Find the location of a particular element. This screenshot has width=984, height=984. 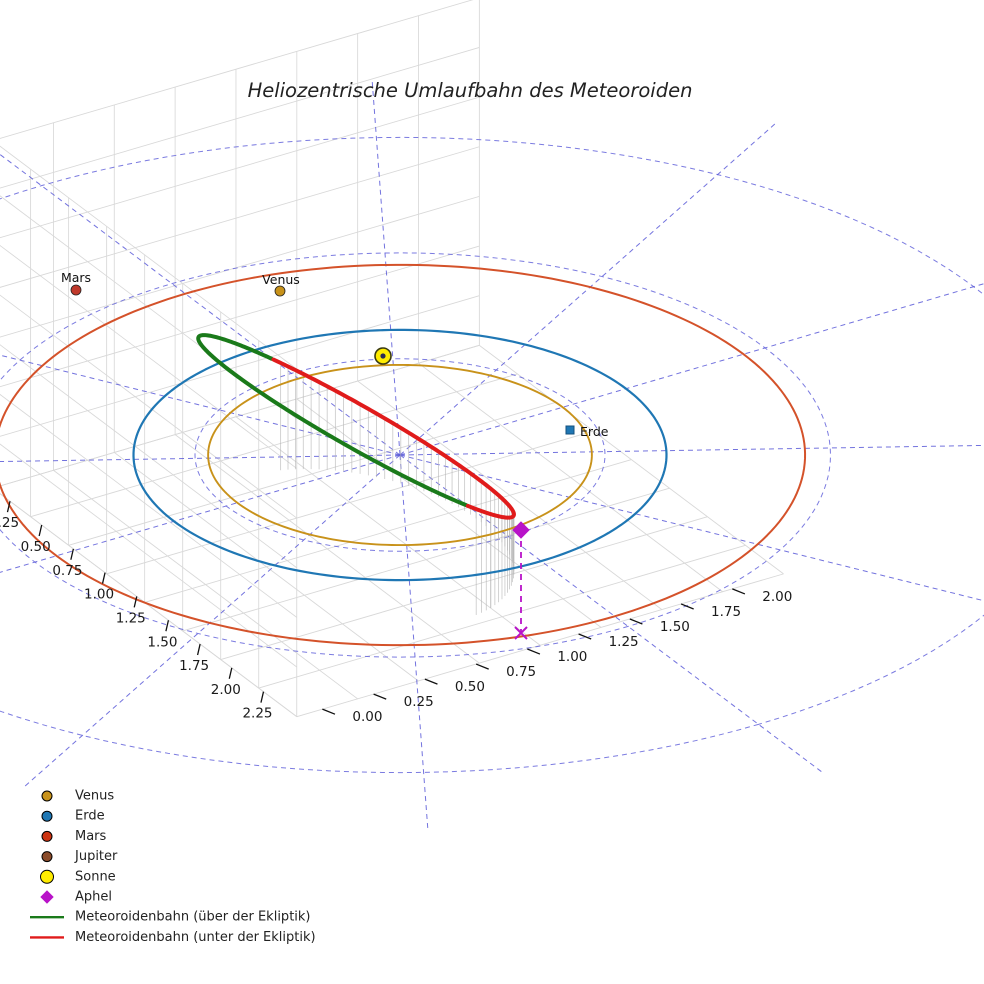

body-text-labels: Mars Venus Erde is located at coordinates (335, 354).